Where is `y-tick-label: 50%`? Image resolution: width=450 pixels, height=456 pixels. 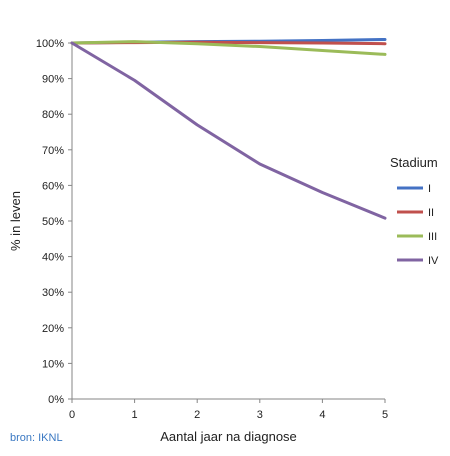
y-tick-label: 50% is located at coordinates (53, 222).